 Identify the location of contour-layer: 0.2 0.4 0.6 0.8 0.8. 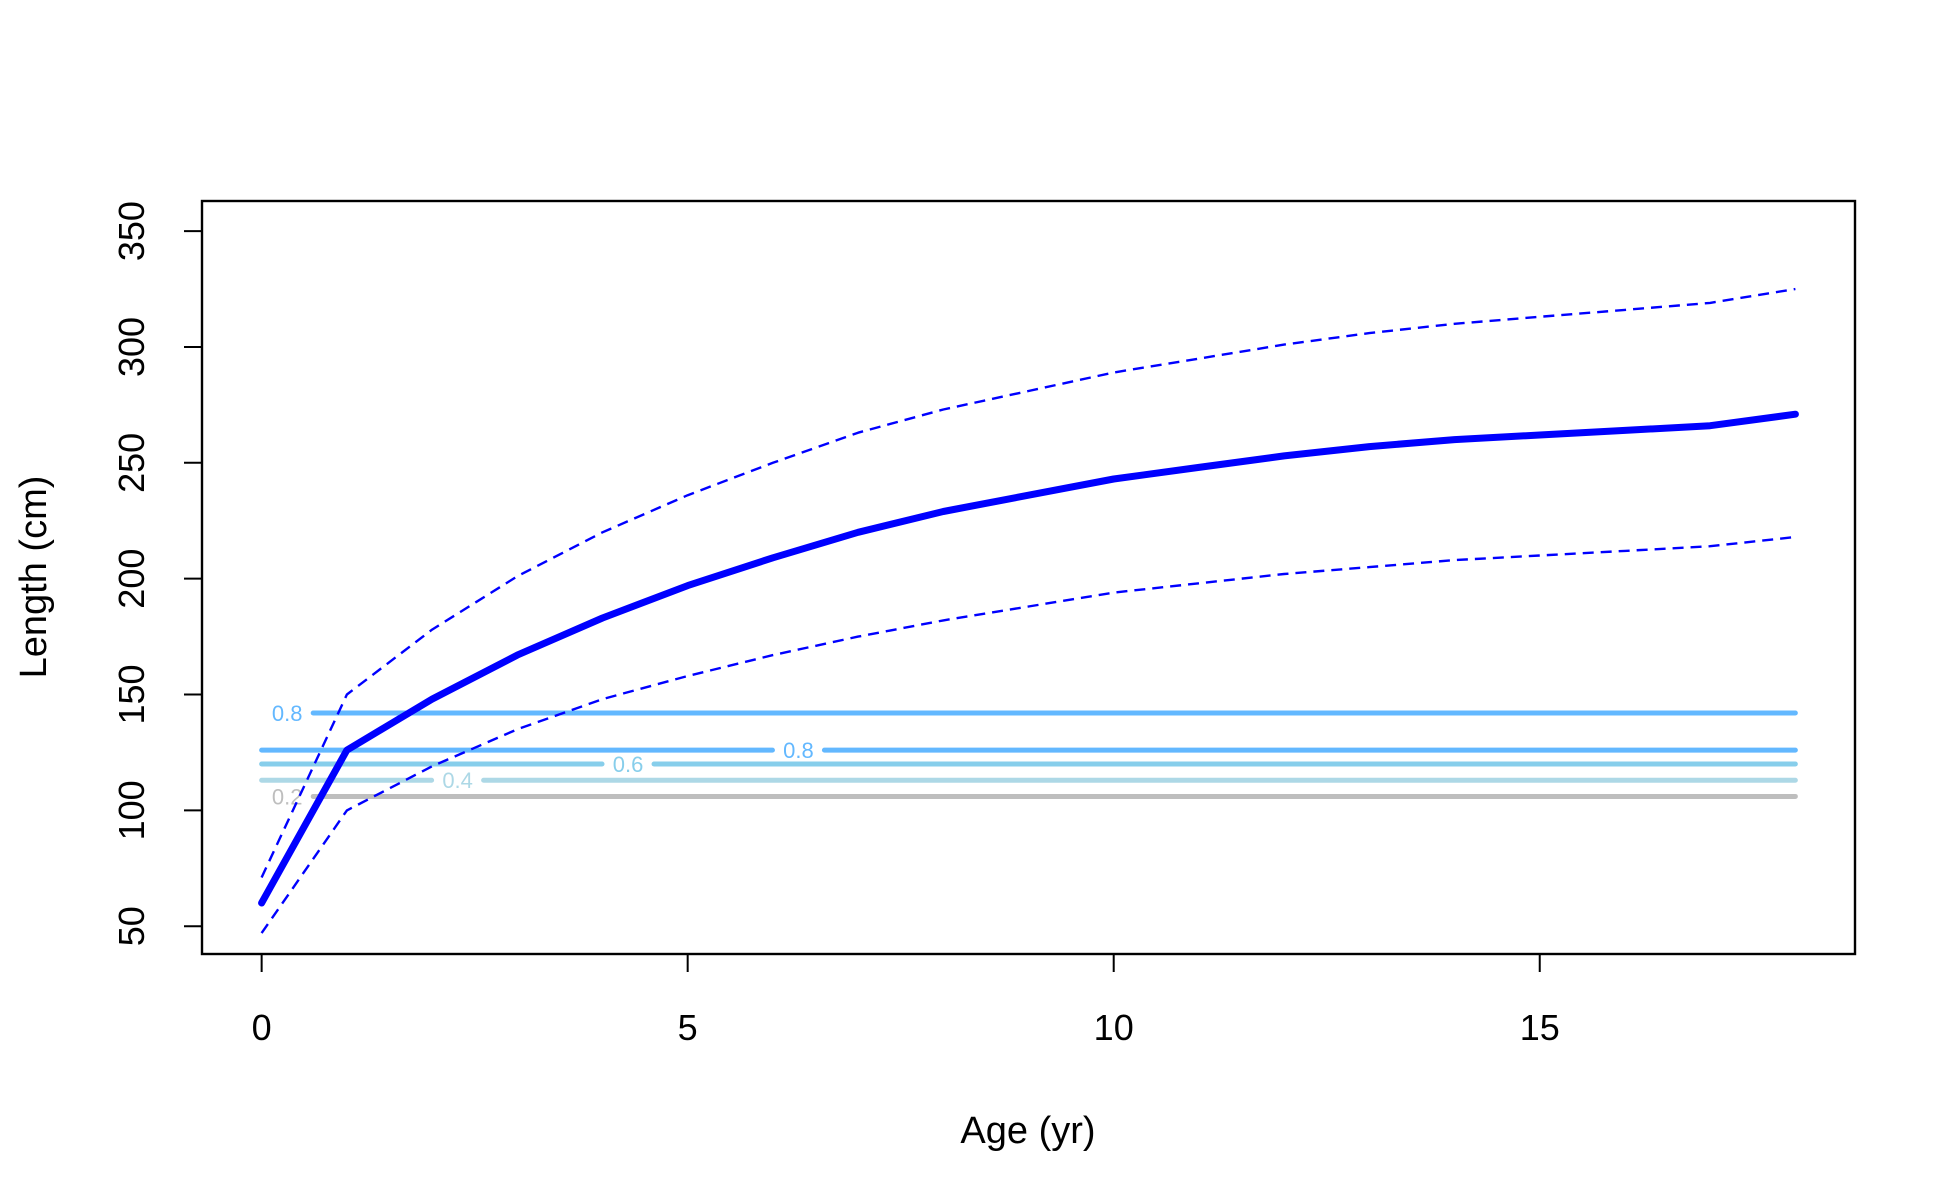
(1028, 755).